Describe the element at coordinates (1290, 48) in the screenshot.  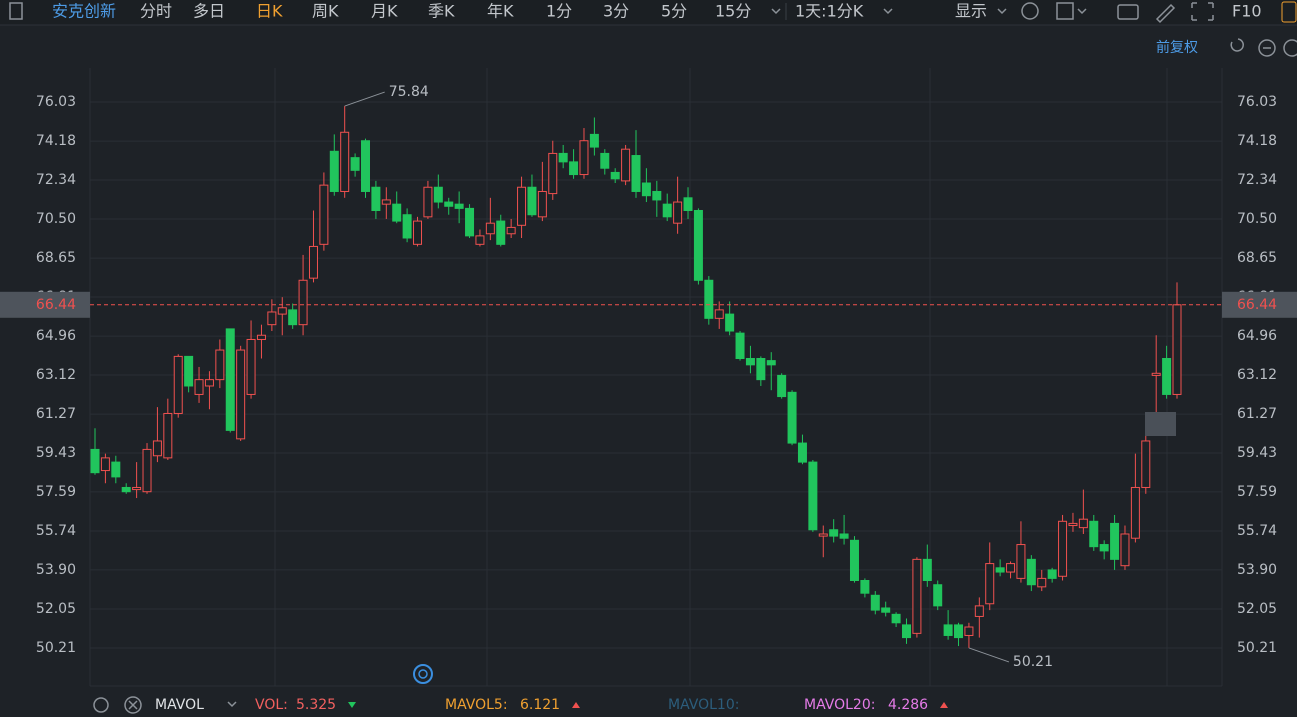
I see `zoom-in-icon` at that location.